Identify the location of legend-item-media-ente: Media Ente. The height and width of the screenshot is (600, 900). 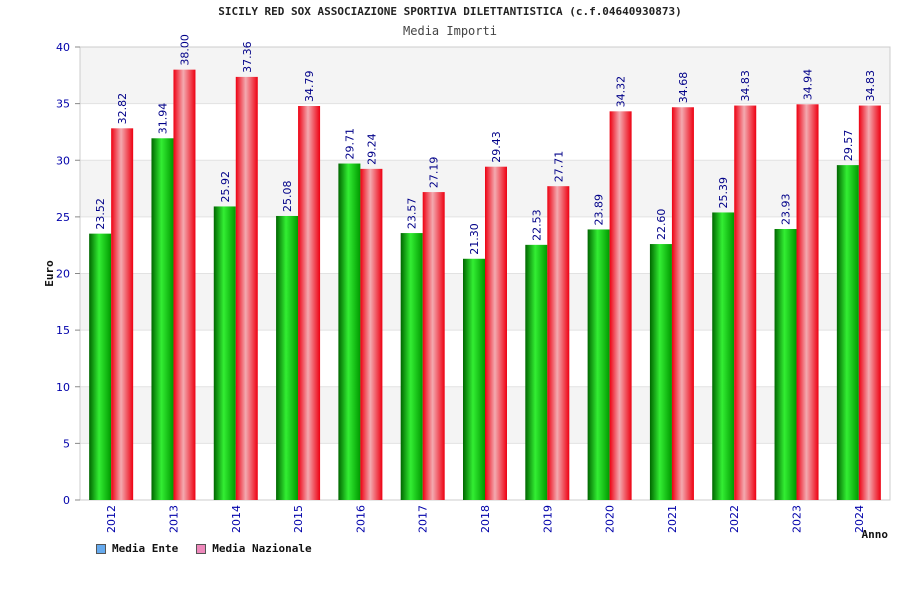
(137, 548).